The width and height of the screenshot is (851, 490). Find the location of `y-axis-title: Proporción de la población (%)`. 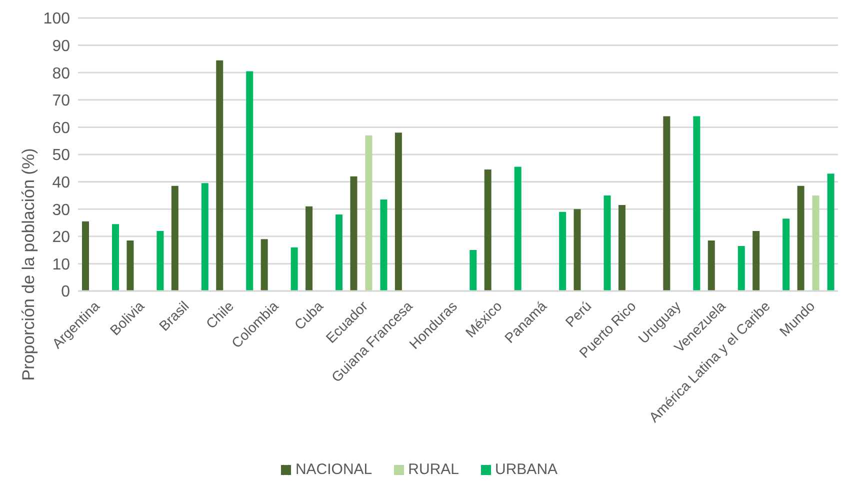

y-axis-title: Proporción de la población (%) is located at coordinates (28, 264).